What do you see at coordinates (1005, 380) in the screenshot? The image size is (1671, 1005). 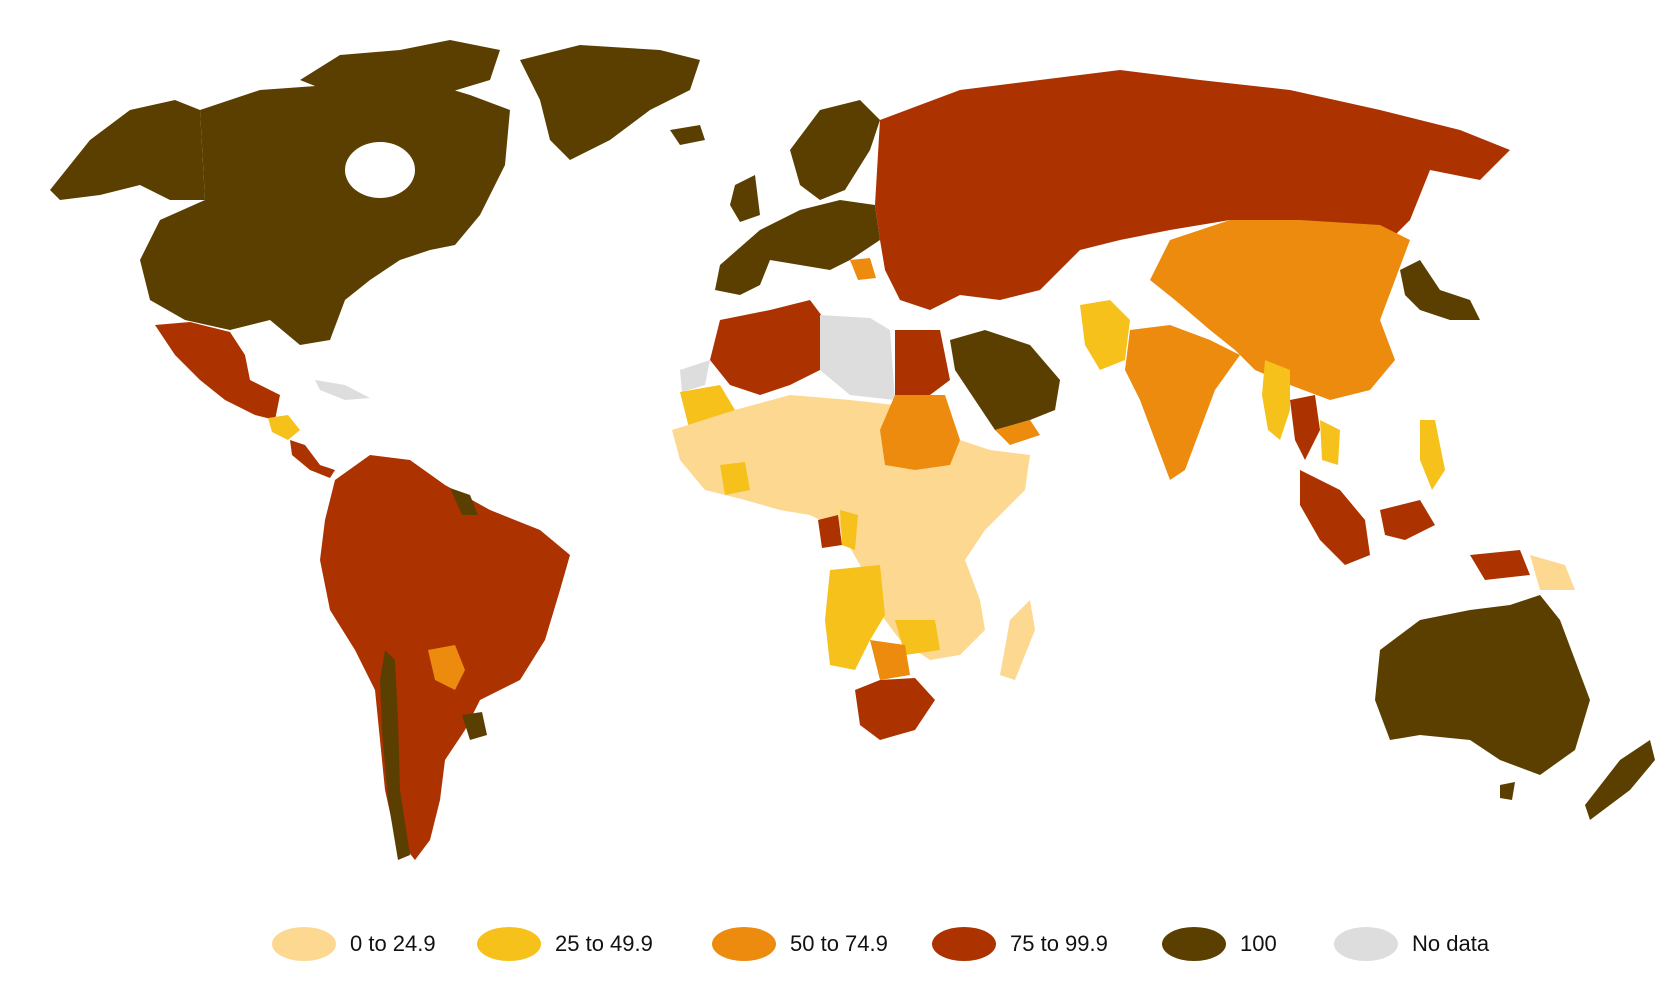 I see `region-arabia` at bounding box center [1005, 380].